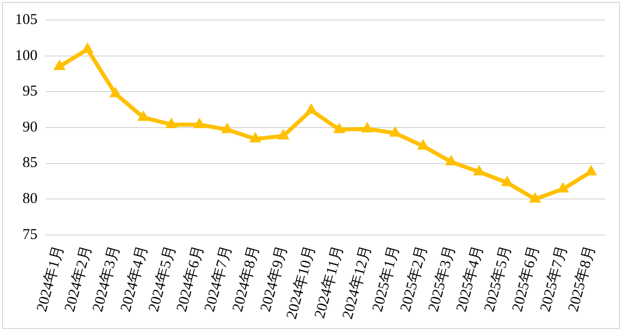  Describe the element at coordinates (30, 163) in the screenshot. I see `y-tick-label: 85` at that location.